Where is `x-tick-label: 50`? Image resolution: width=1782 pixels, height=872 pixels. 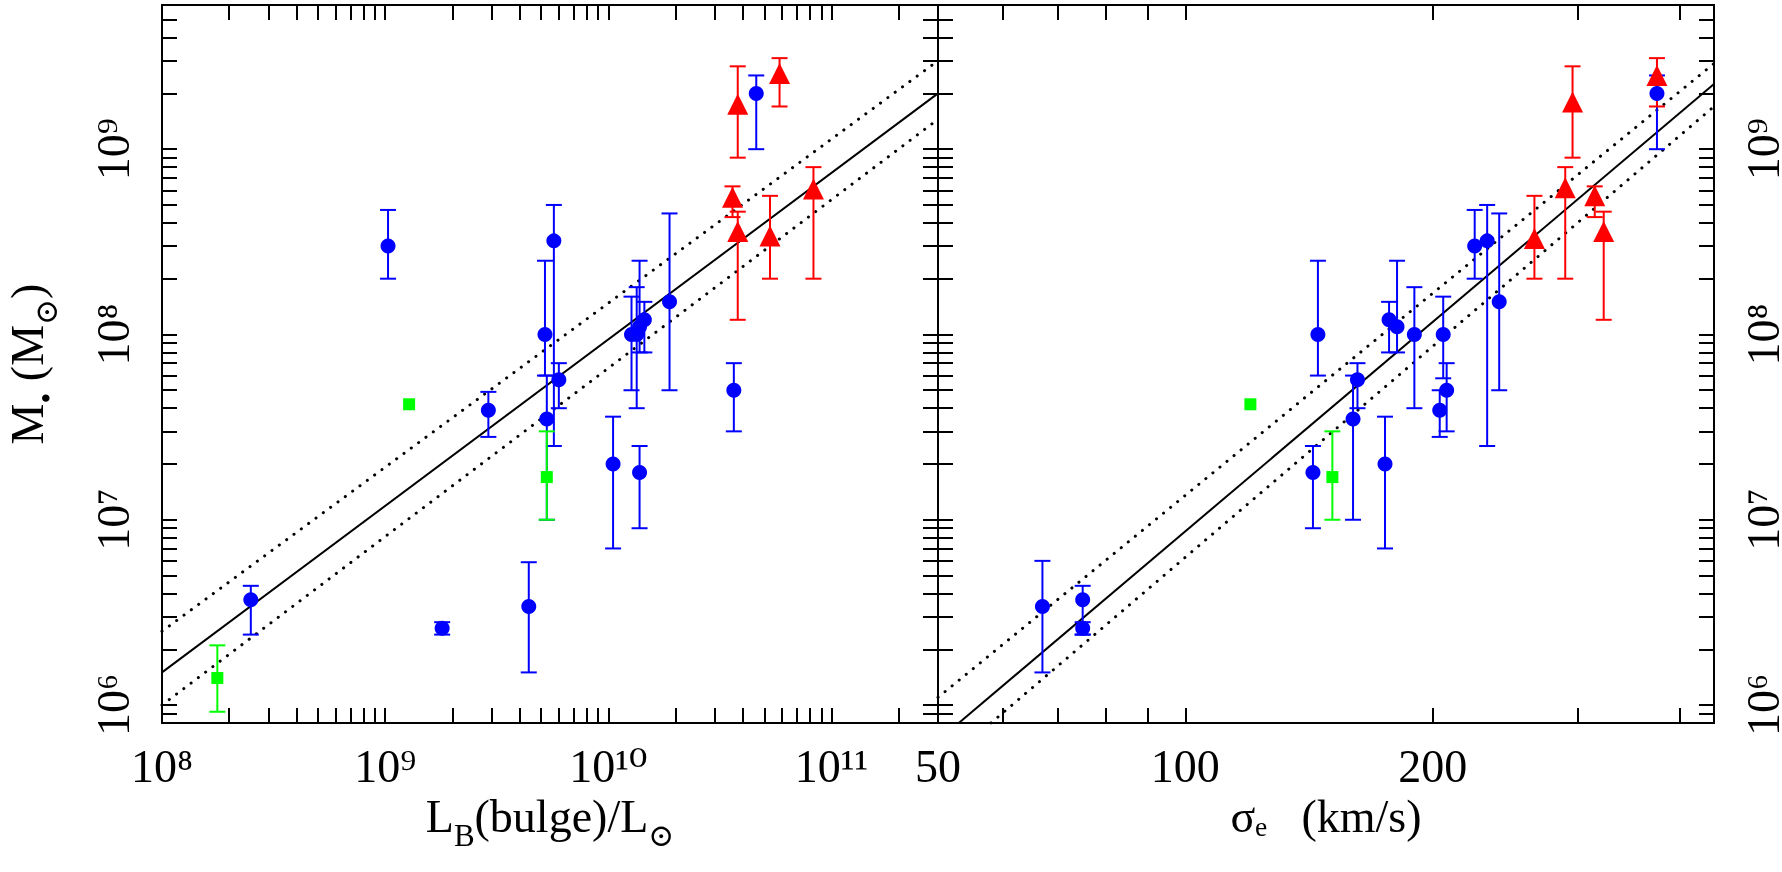 x-tick-label: 50 is located at coordinates (938, 766).